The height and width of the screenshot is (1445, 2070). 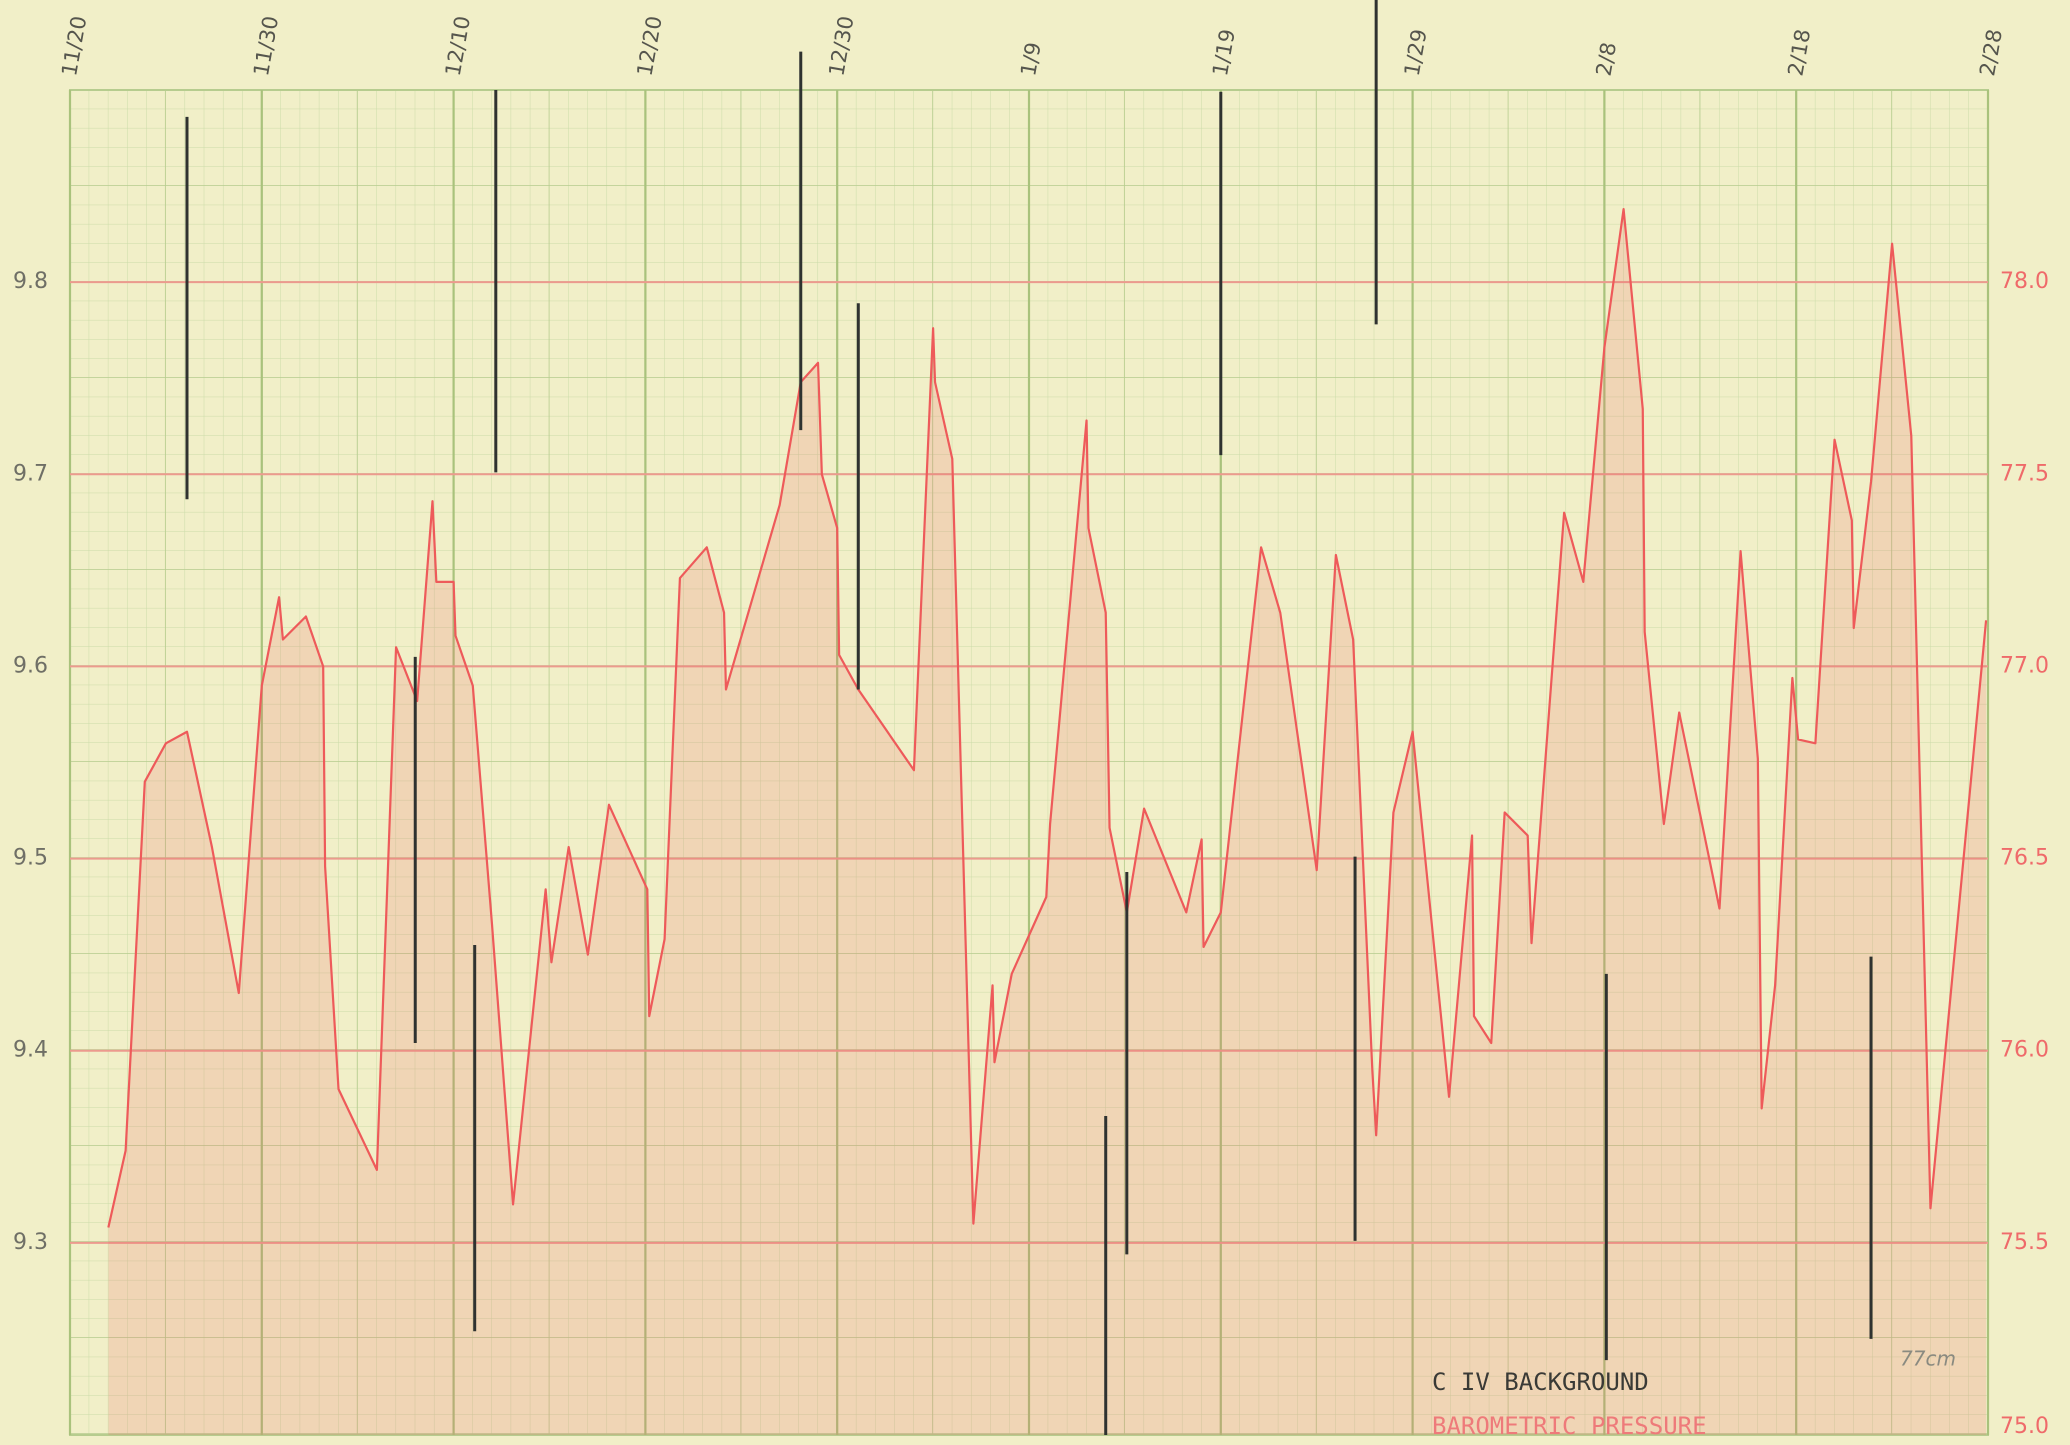 I want to click on y-tick-label: 9.8, so click(x=30, y=281).